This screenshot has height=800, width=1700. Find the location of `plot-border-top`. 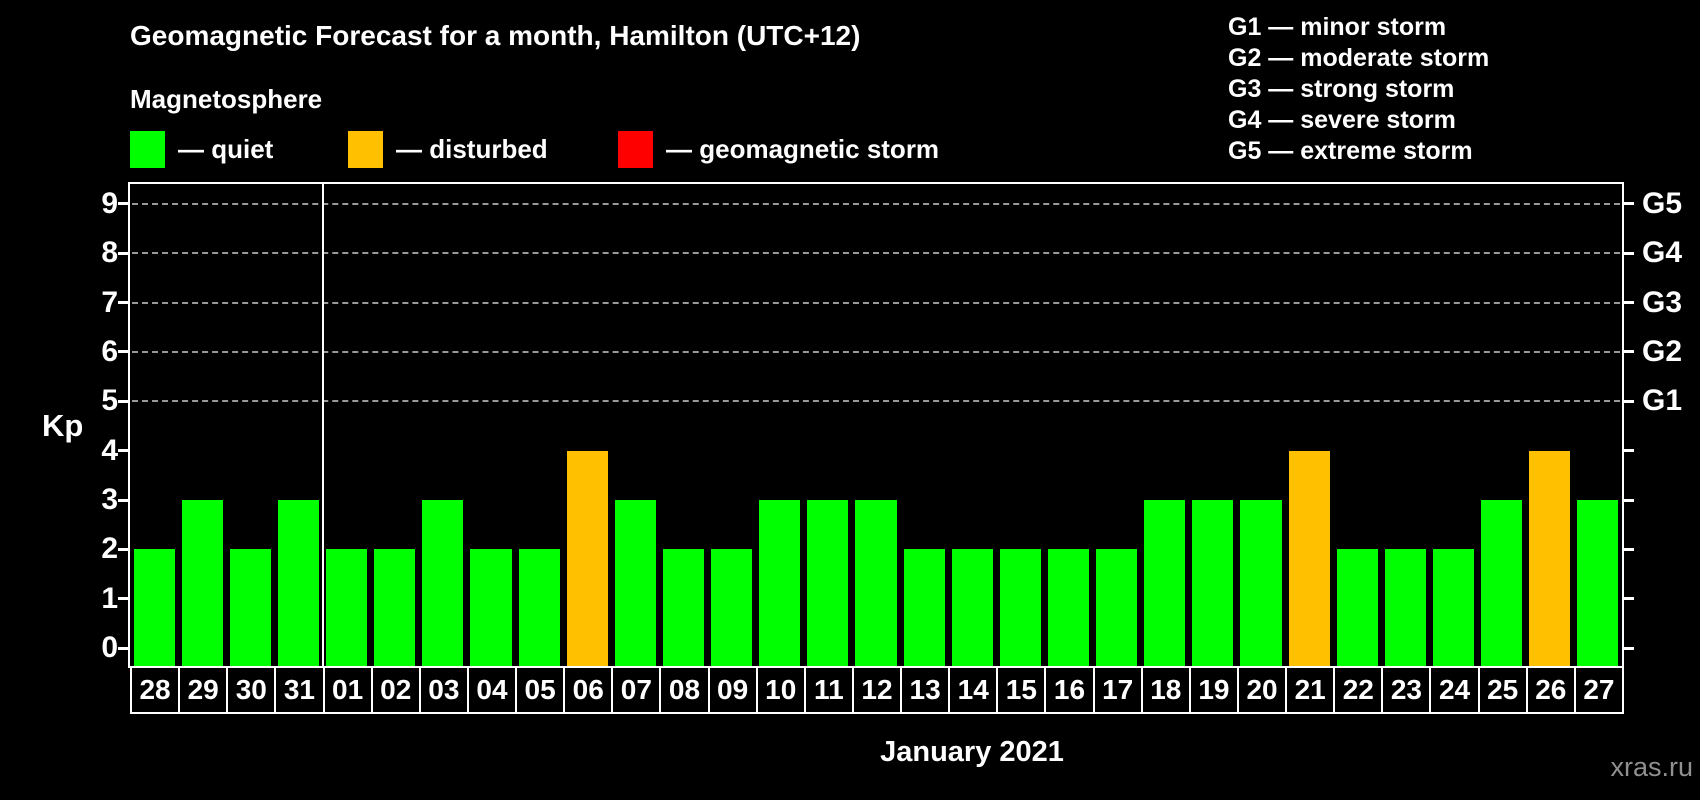

plot-border-top is located at coordinates (876, 183).